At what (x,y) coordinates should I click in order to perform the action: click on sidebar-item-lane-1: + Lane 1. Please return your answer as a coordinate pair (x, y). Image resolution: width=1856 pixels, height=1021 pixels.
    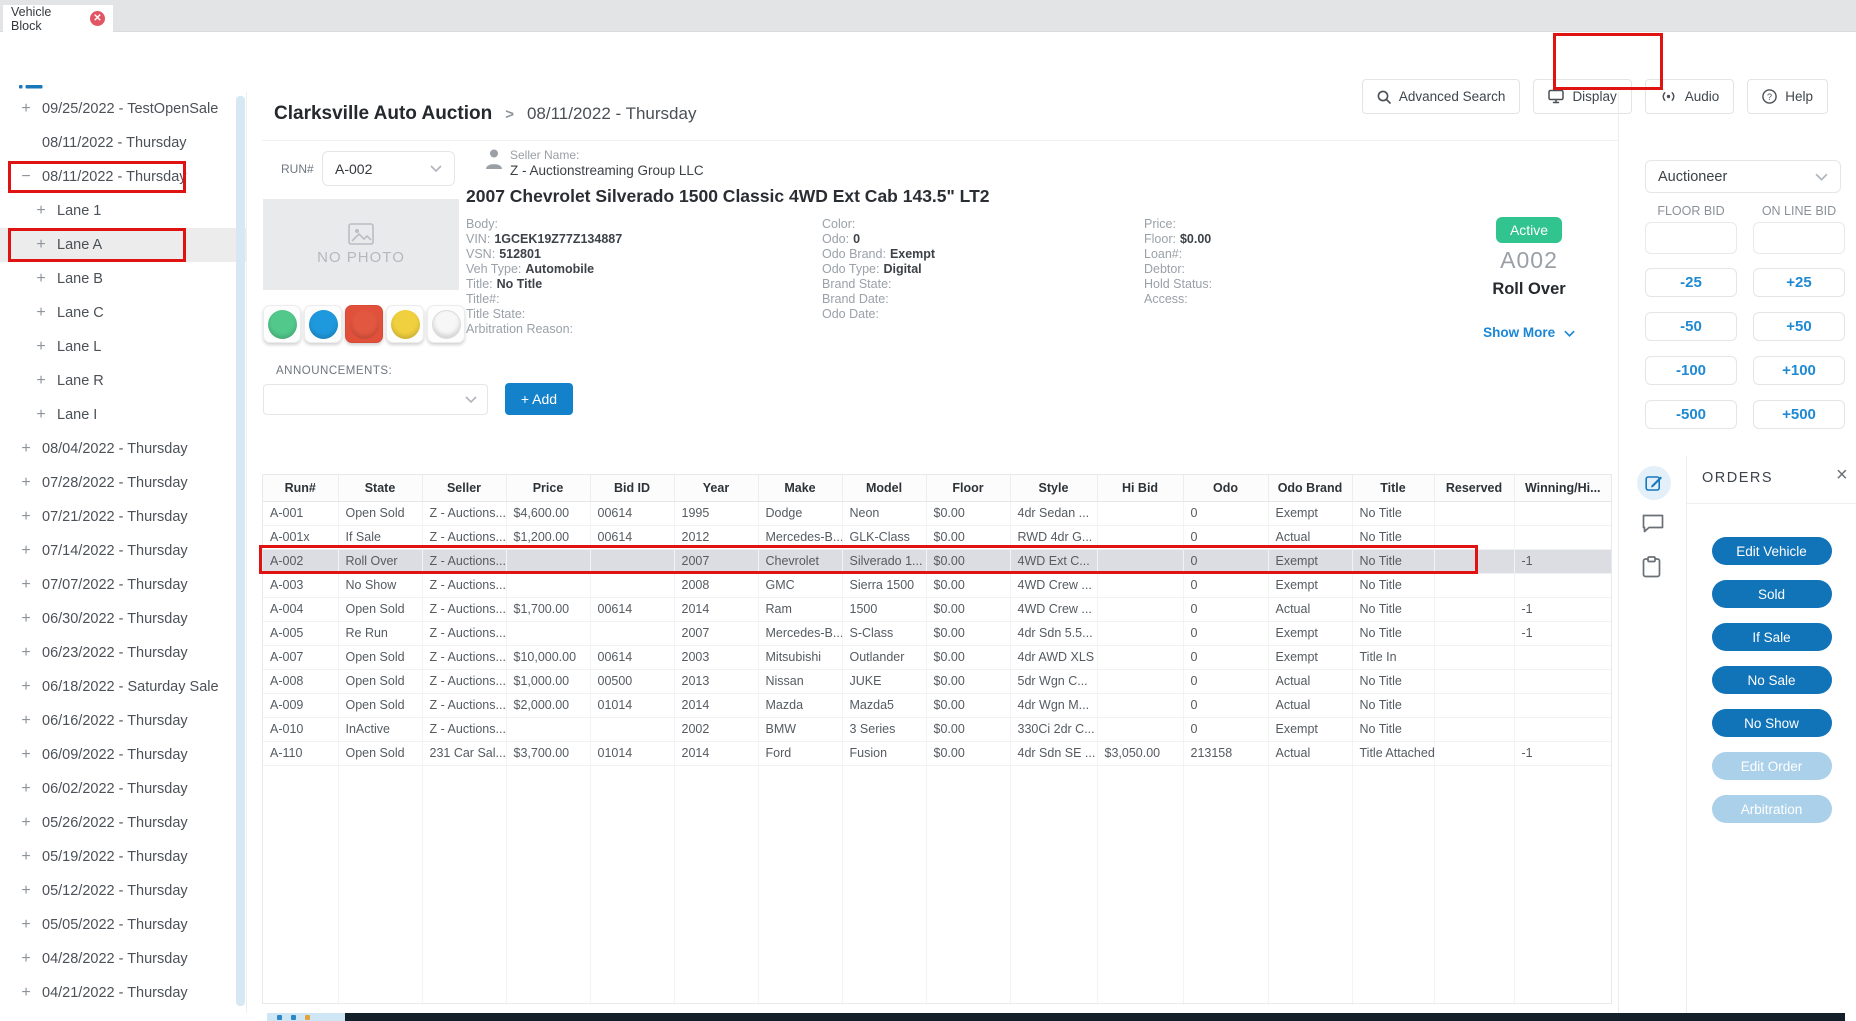
    Looking at the image, I should click on (123, 211).